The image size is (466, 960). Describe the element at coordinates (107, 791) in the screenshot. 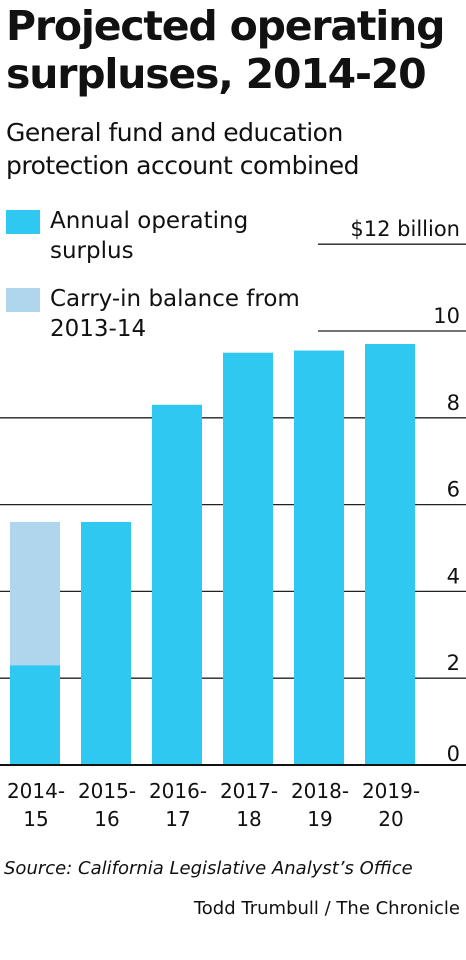

I see `x-tick-label-1-0: 2015-` at that location.